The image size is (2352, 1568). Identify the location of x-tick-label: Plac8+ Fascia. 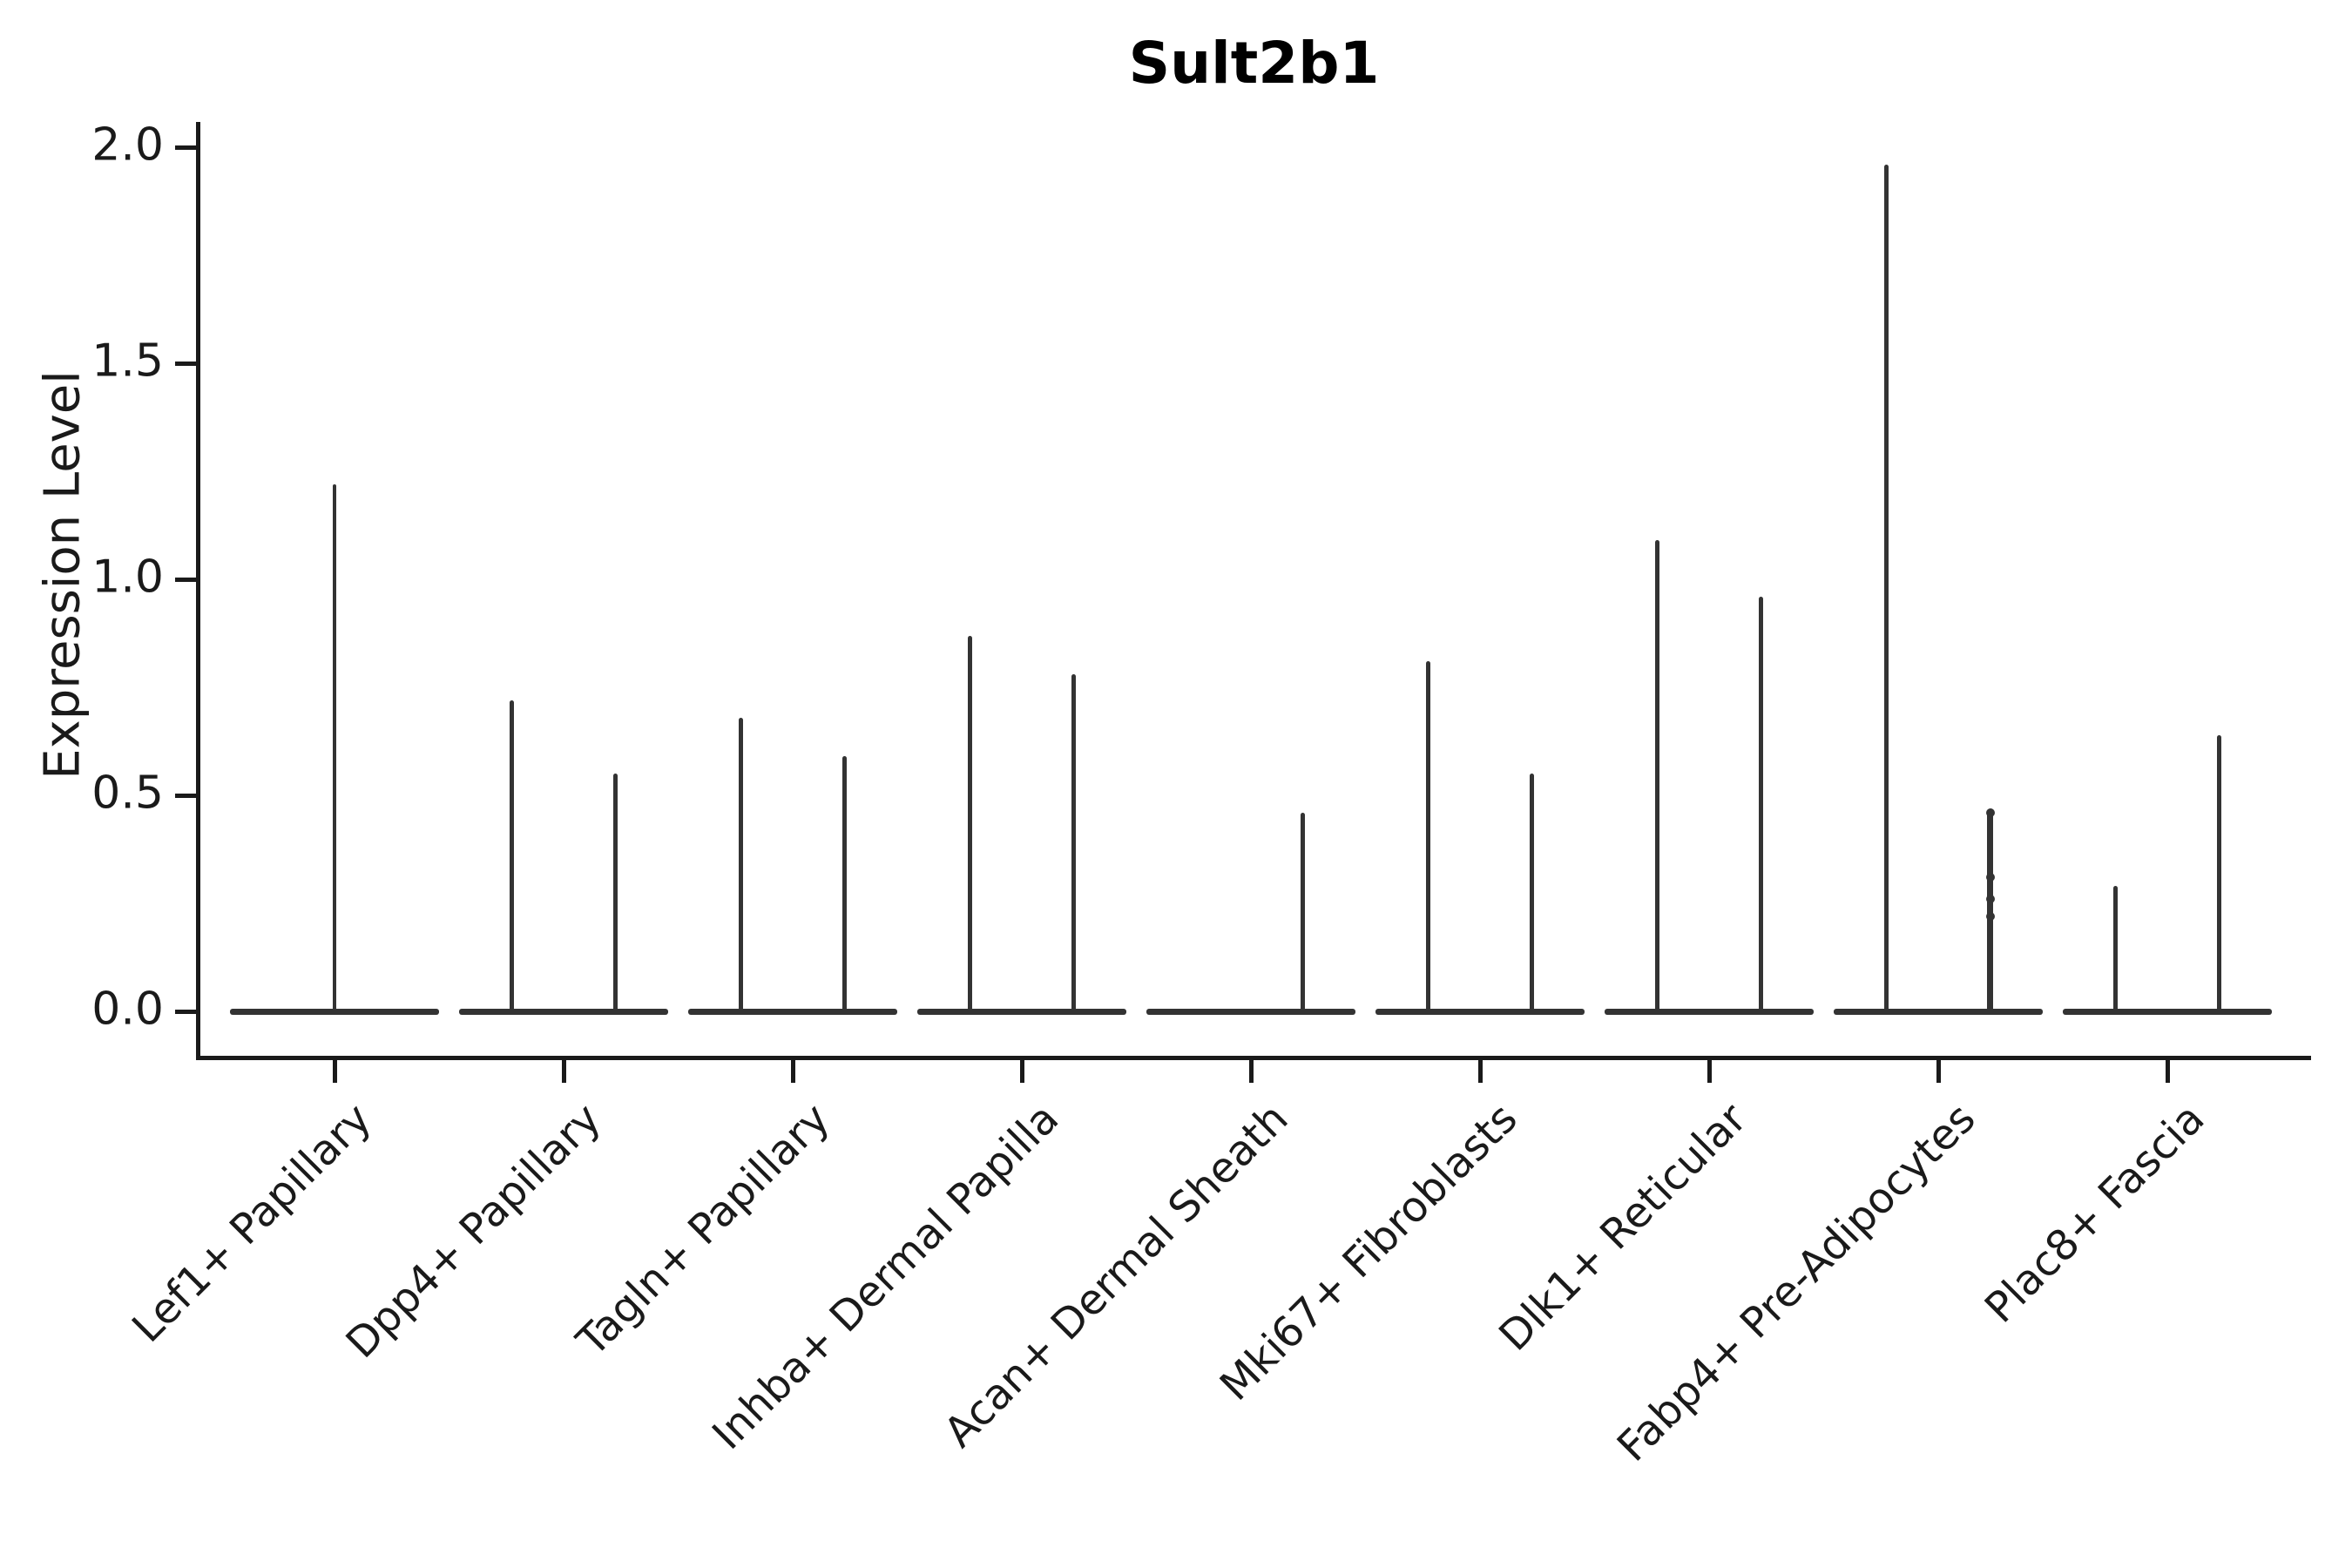
(2095, 1213).